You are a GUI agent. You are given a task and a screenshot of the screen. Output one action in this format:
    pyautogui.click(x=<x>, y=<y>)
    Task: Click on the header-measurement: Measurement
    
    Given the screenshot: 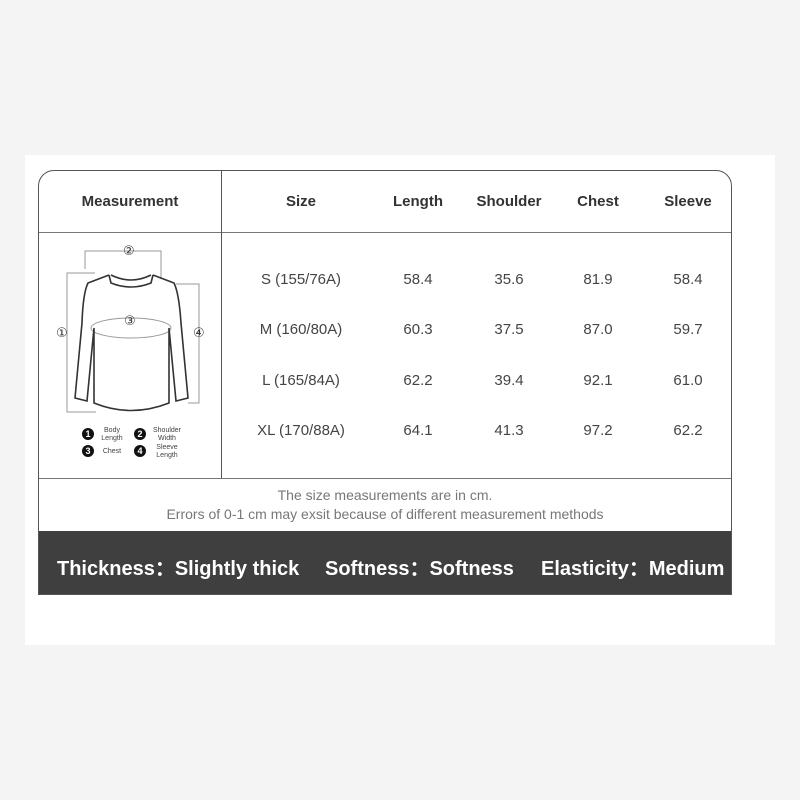 What is the action you would take?
    pyautogui.click(x=130, y=201)
    